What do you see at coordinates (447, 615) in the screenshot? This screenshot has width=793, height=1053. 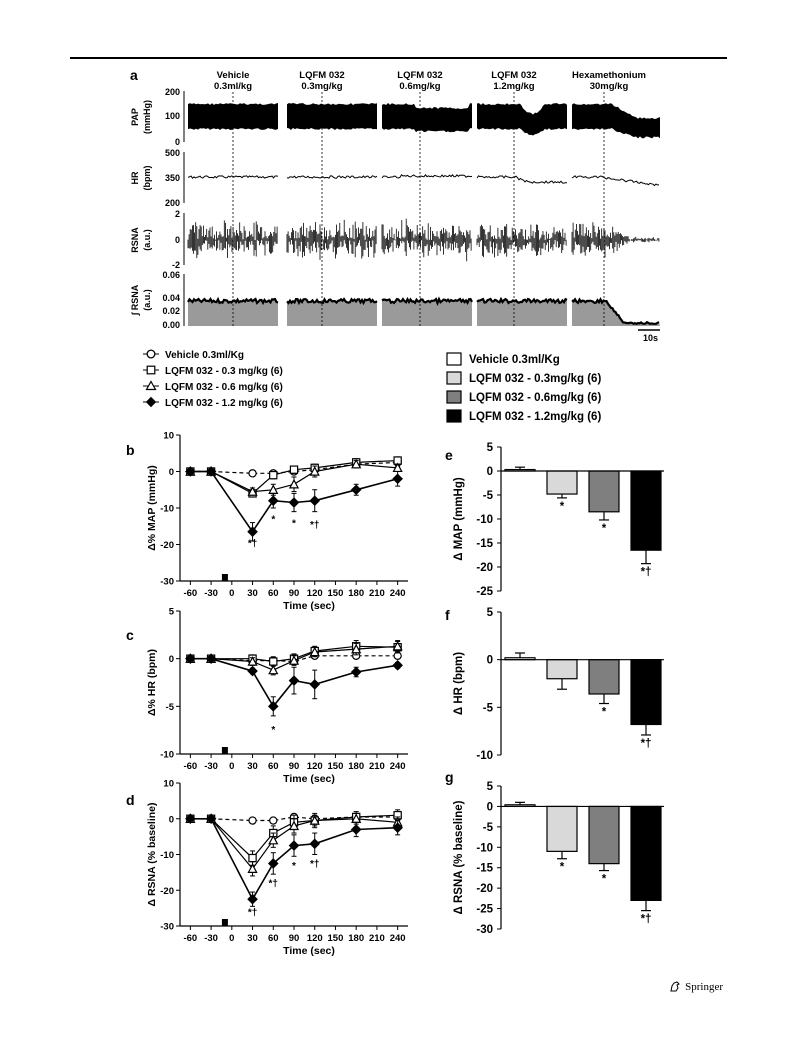 I see `panel-letter-f: f` at bounding box center [447, 615].